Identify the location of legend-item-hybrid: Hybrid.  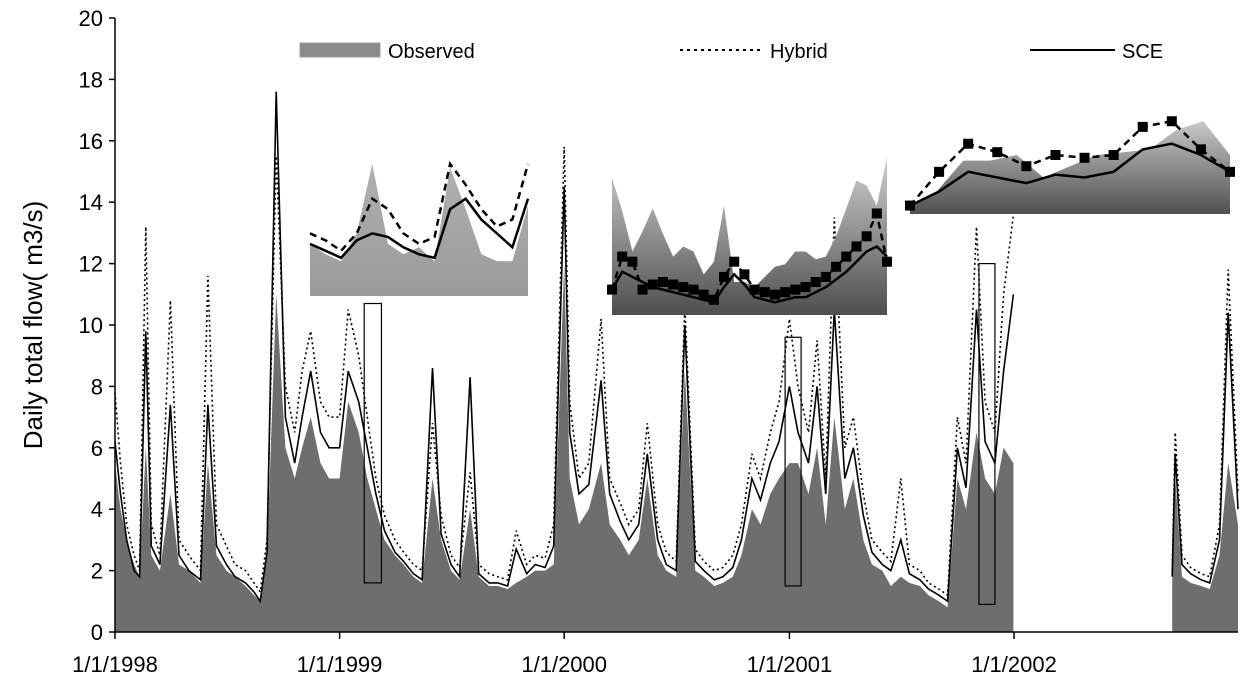
(754, 52).